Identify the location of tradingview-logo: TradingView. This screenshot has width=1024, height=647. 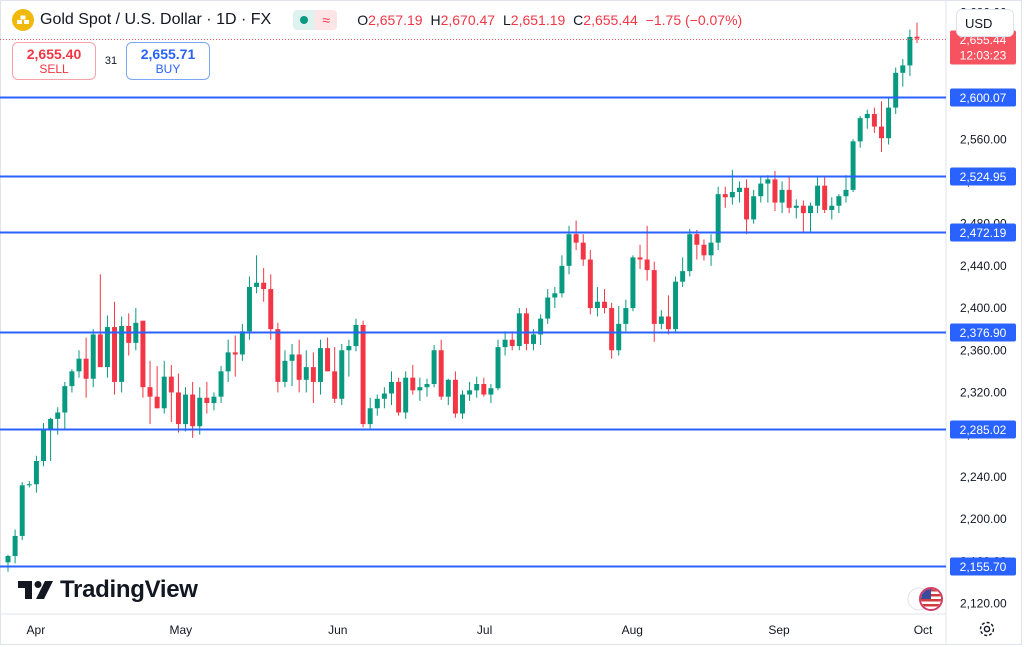
(107, 590).